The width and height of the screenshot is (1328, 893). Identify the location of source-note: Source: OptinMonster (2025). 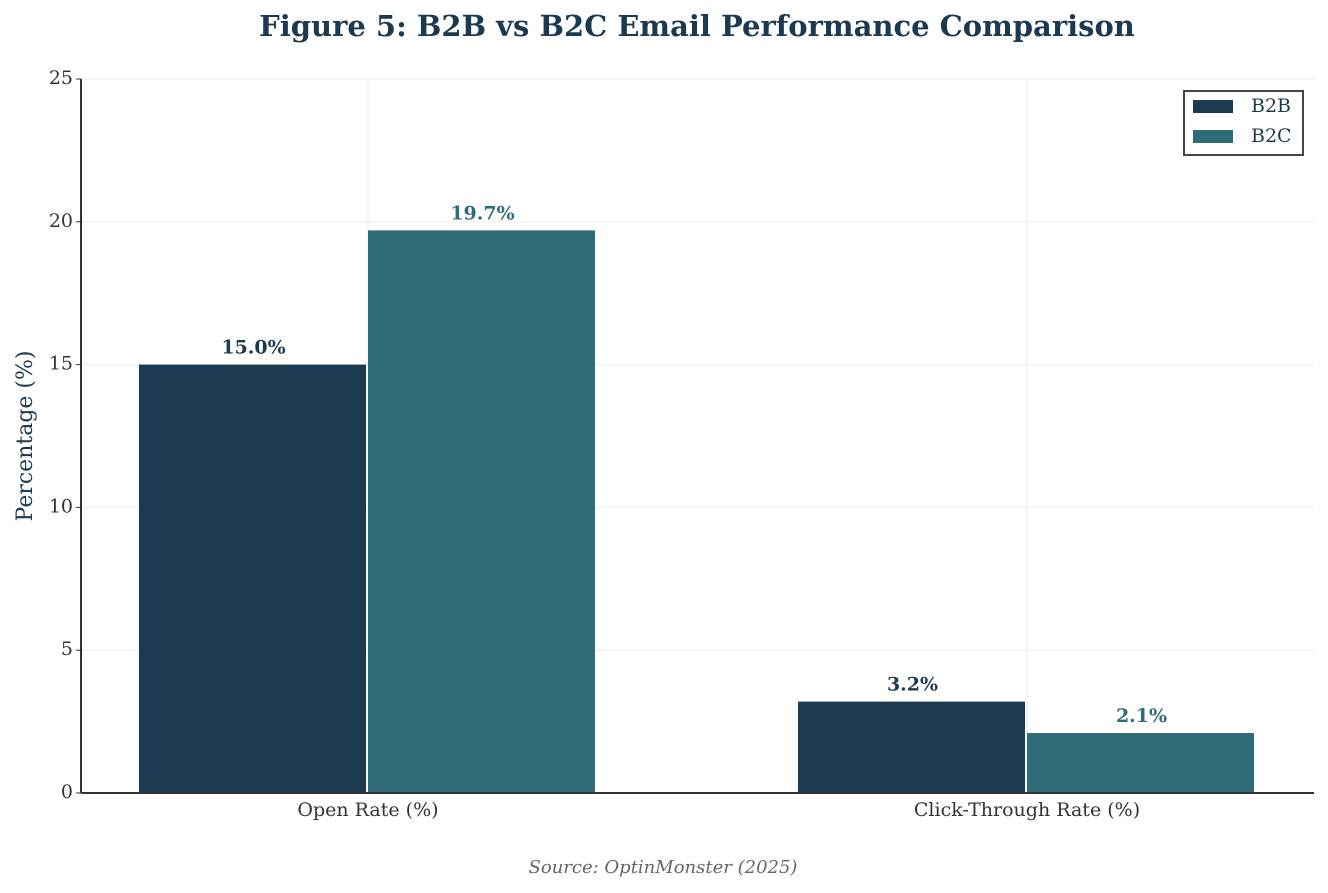
(663, 867).